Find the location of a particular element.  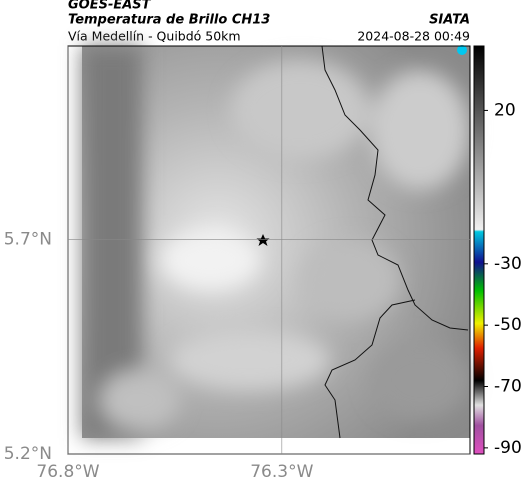

x-tick-label: 76.3°W is located at coordinates (281, 472).